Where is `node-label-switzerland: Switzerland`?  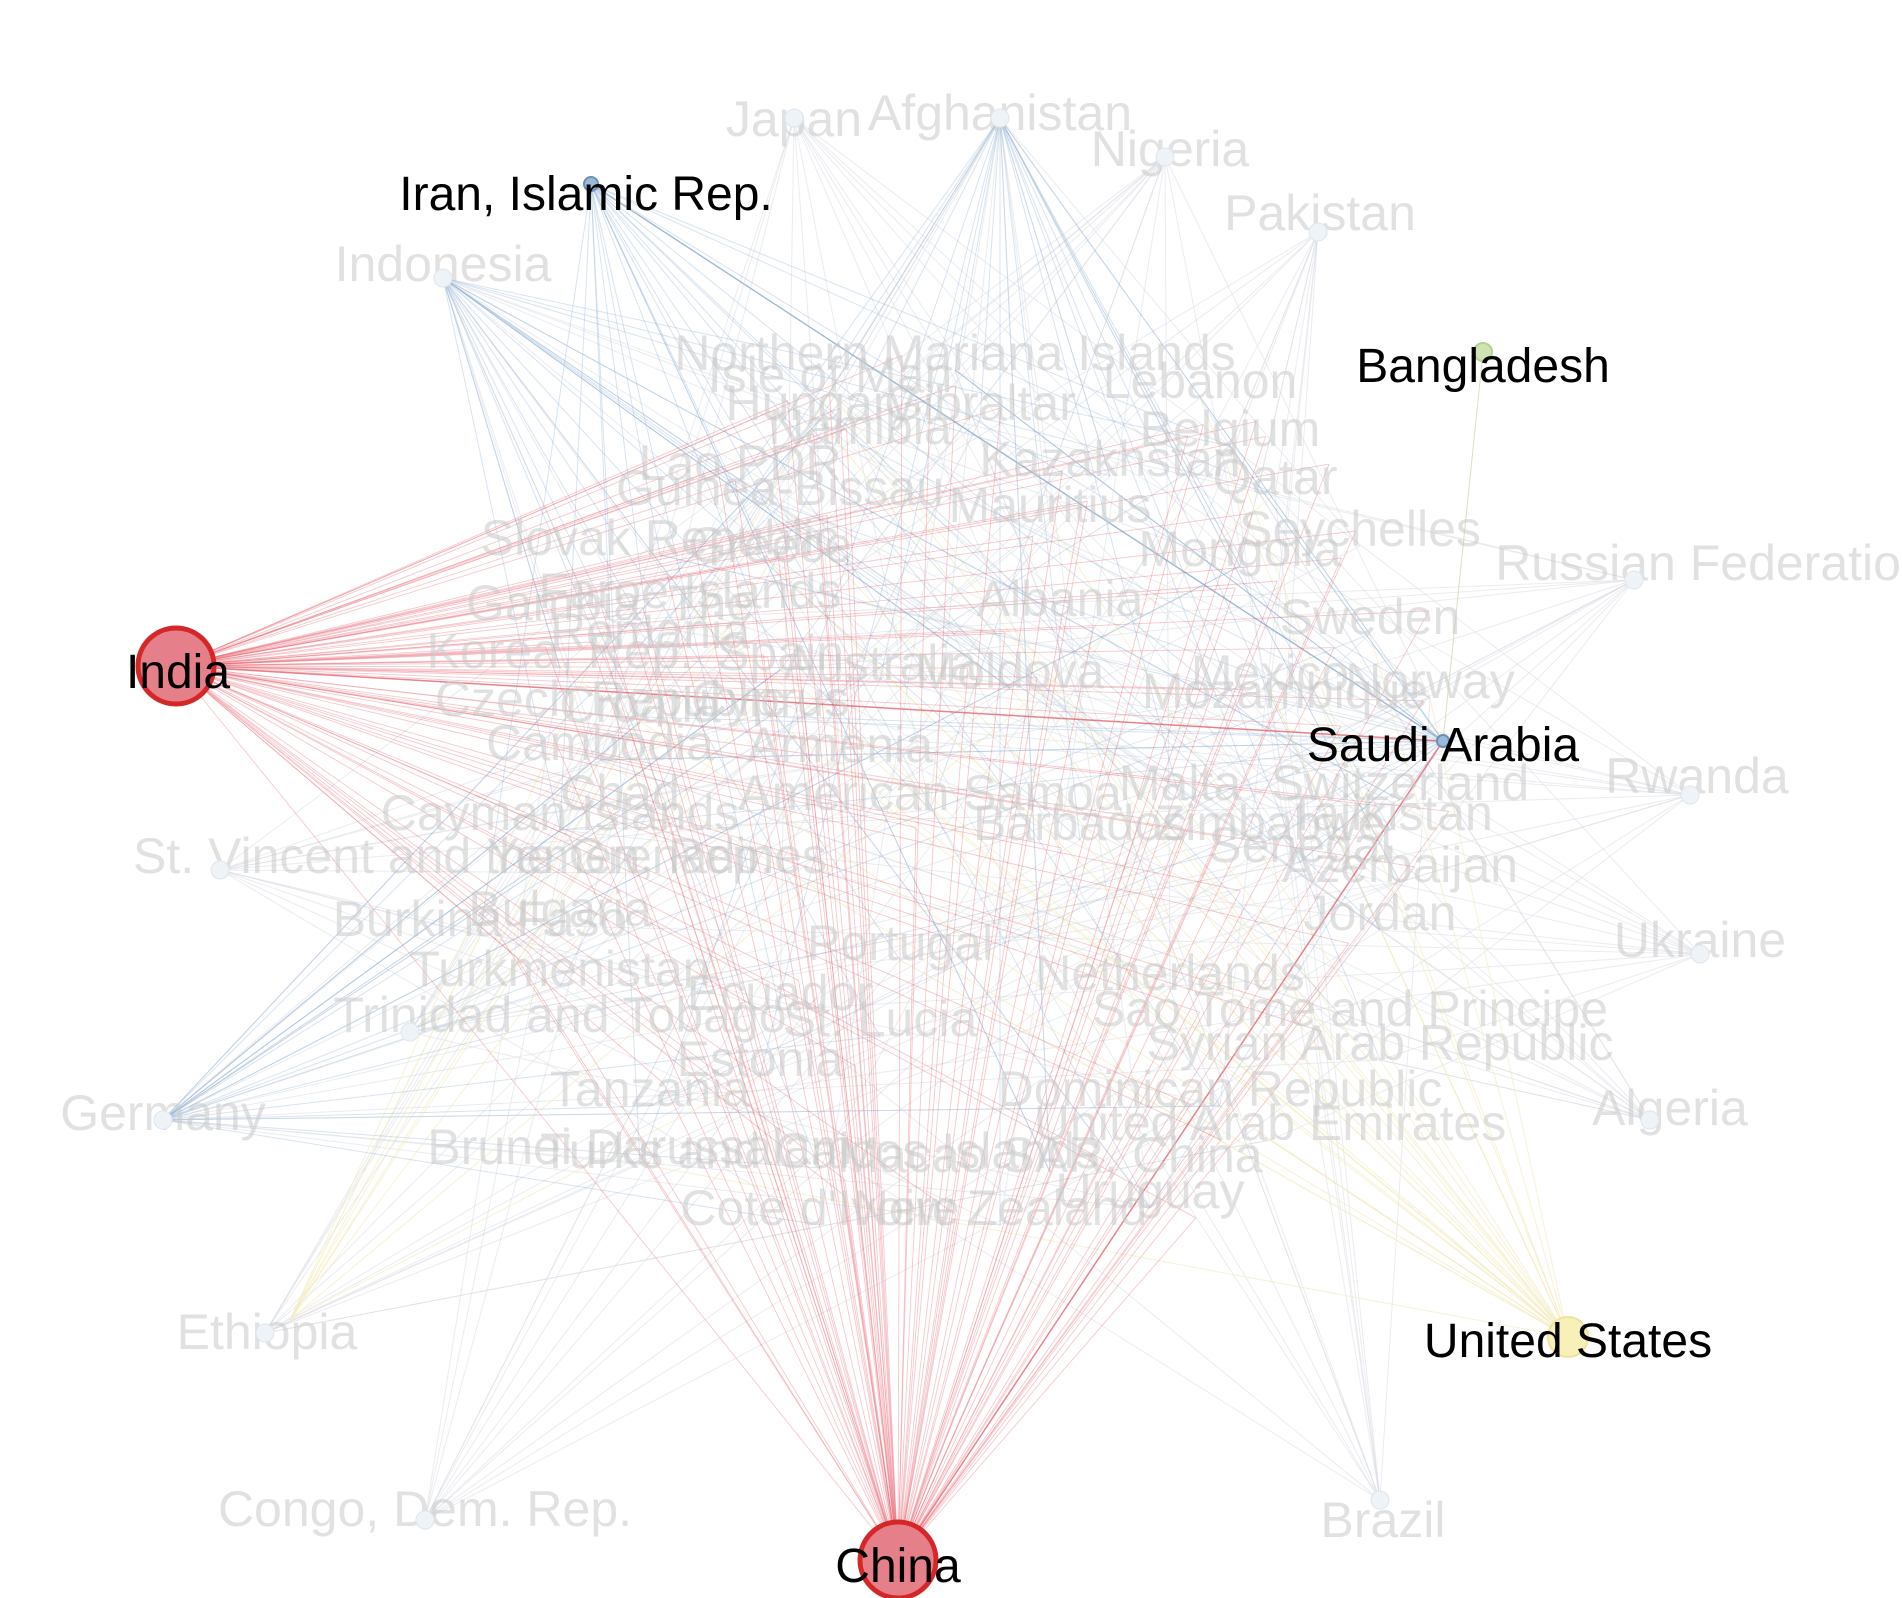 node-label-switzerland: Switzerland is located at coordinates (1400, 783).